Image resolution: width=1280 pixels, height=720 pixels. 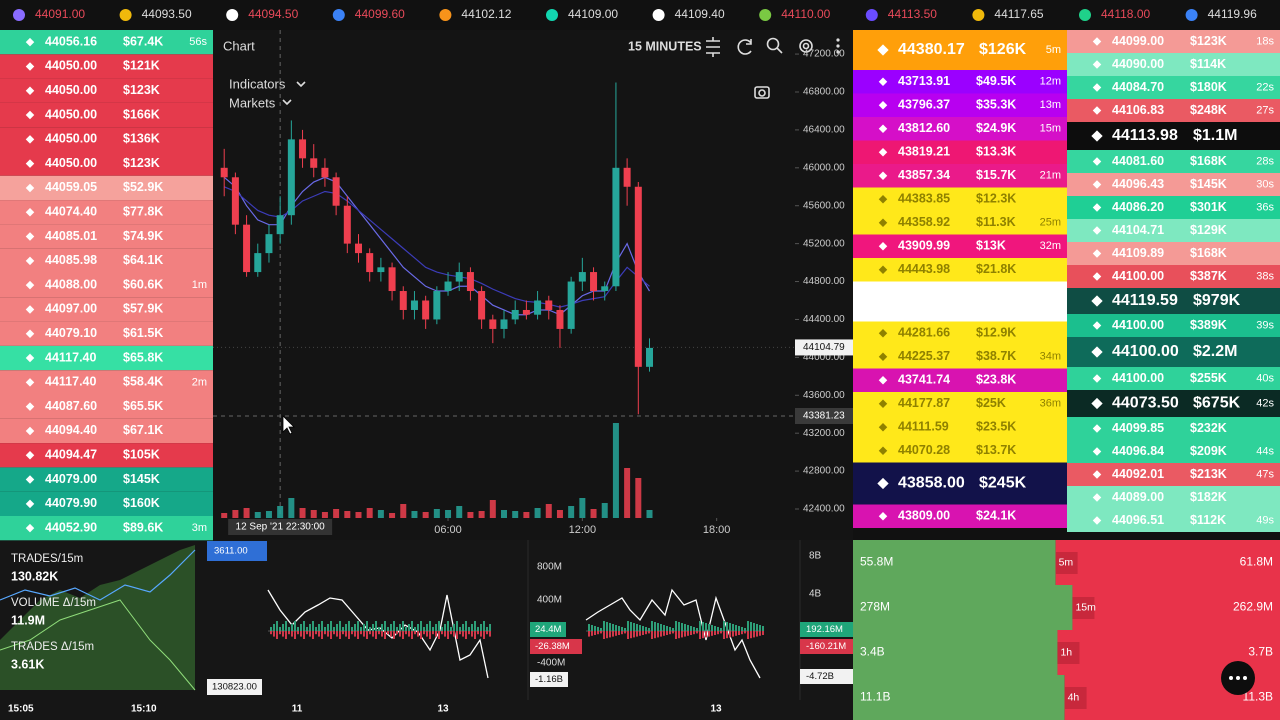 I want to click on buy-value: 3.4B, so click(x=872, y=652).